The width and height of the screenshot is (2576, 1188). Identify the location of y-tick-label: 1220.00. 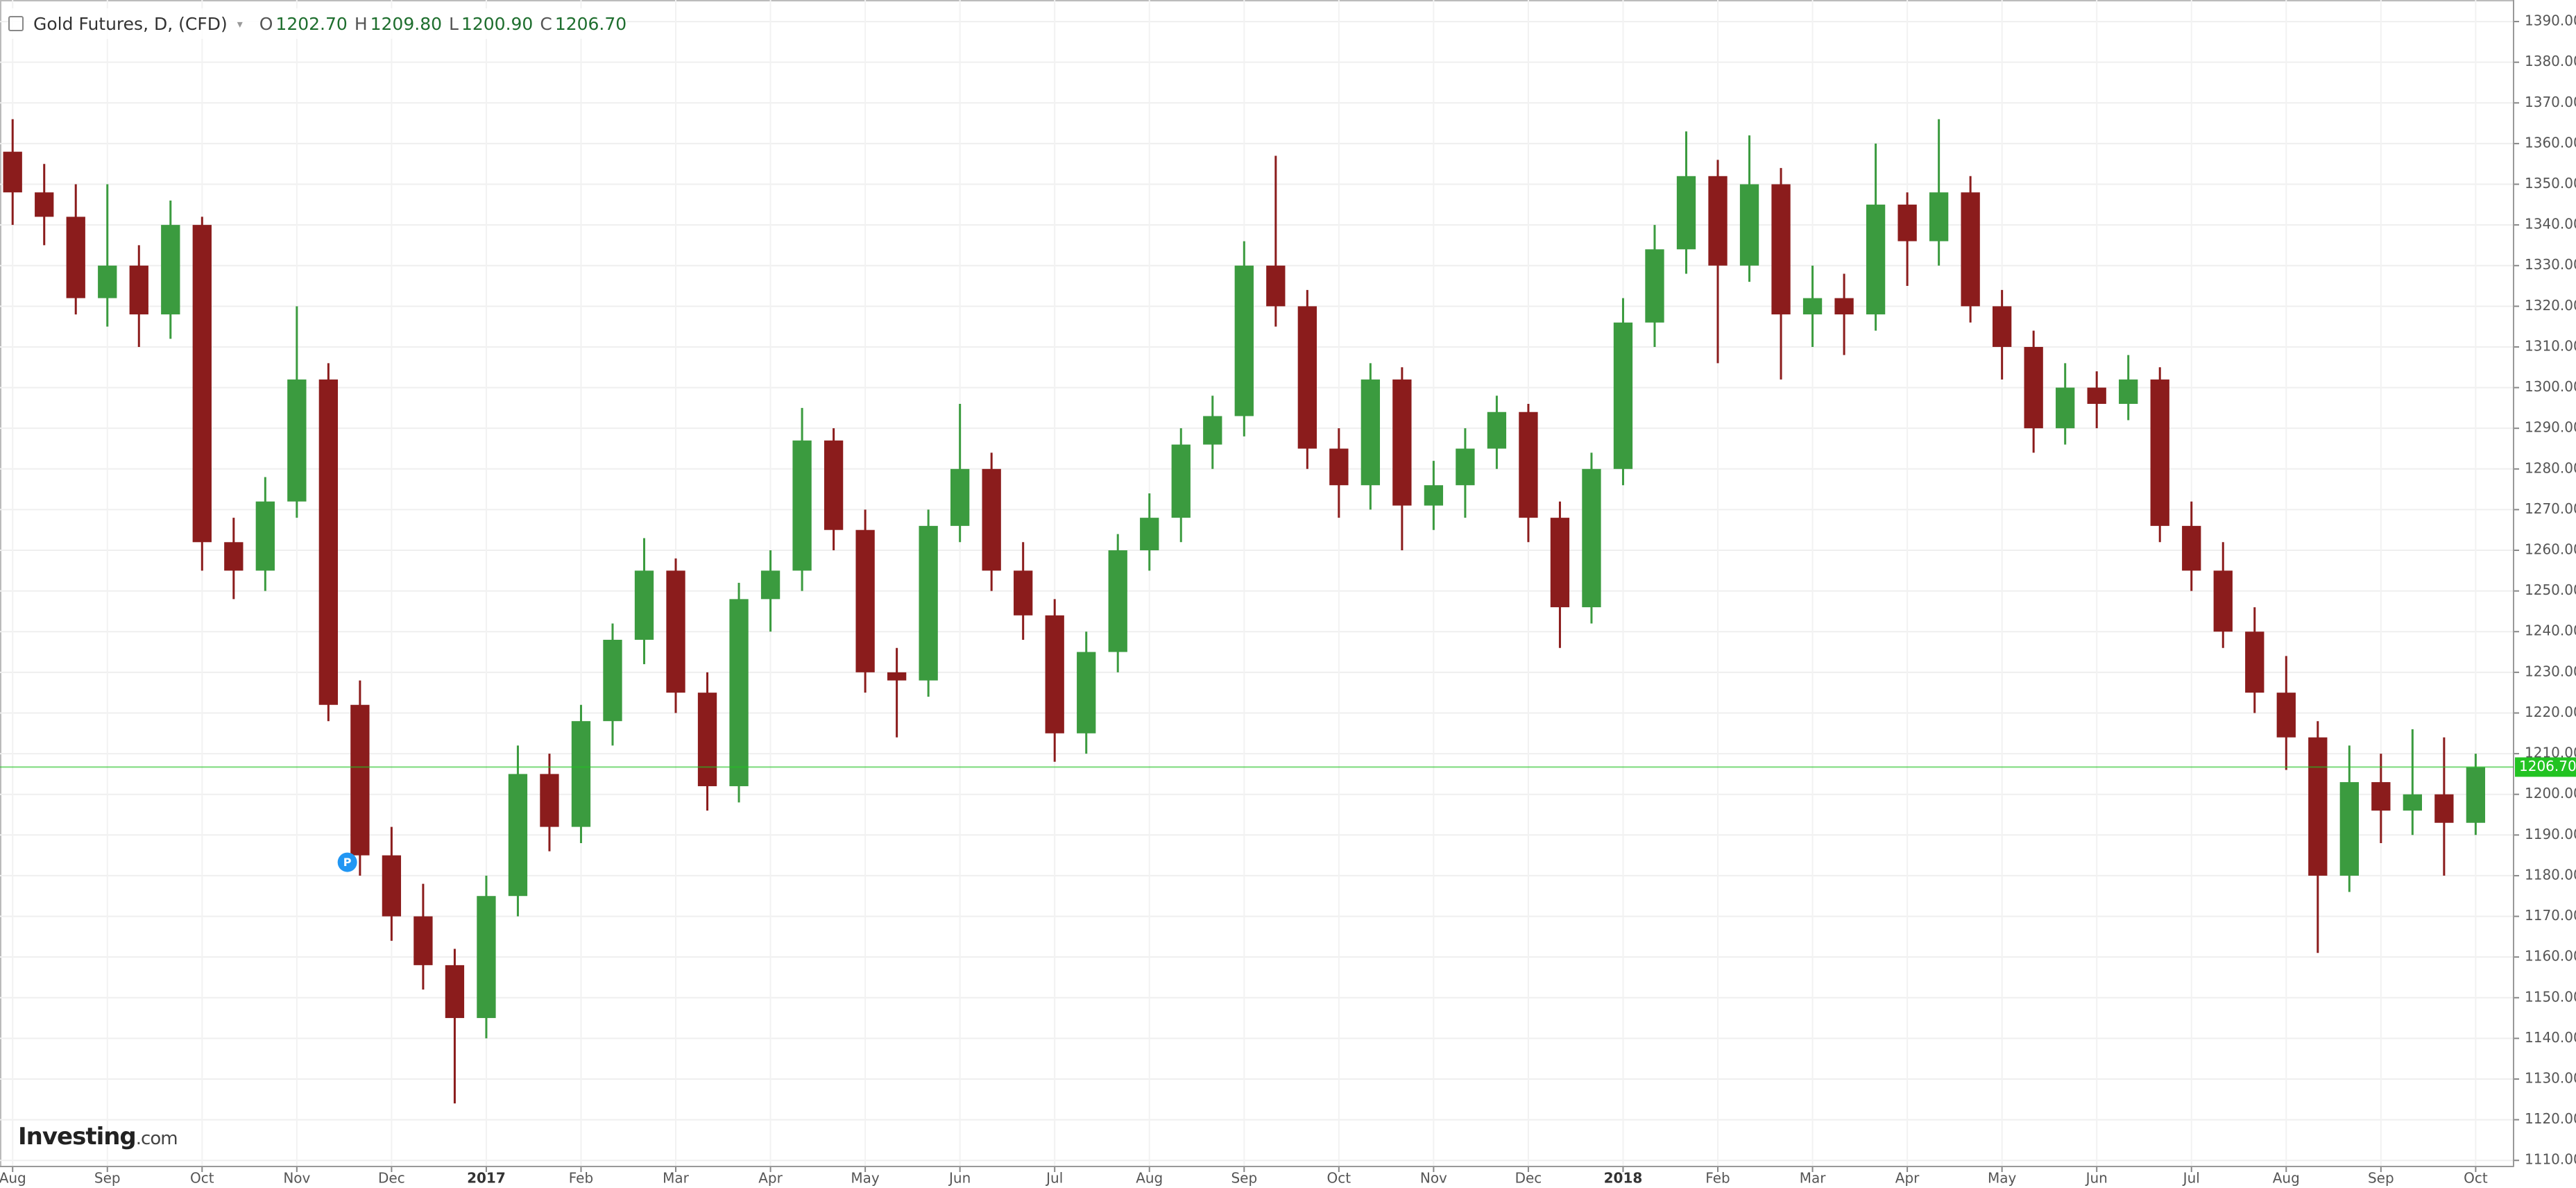
(2550, 712).